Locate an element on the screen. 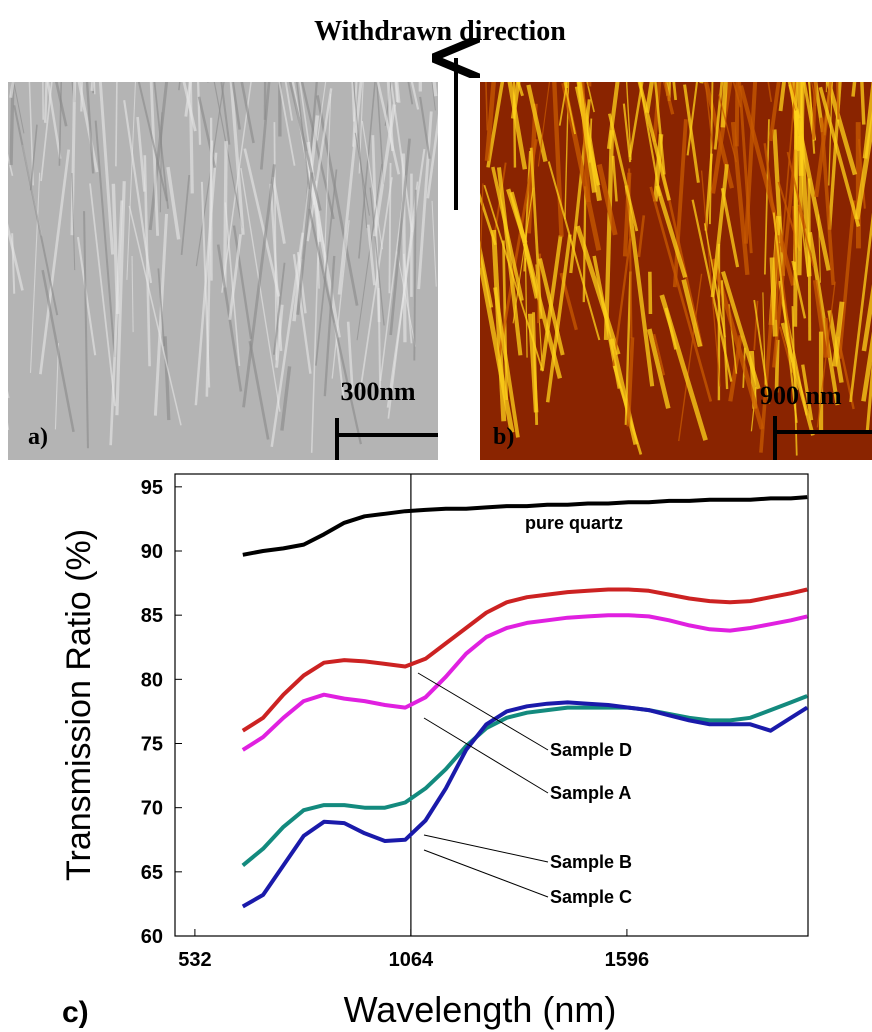  panel-label: c) is located at coordinates (75, 1012).